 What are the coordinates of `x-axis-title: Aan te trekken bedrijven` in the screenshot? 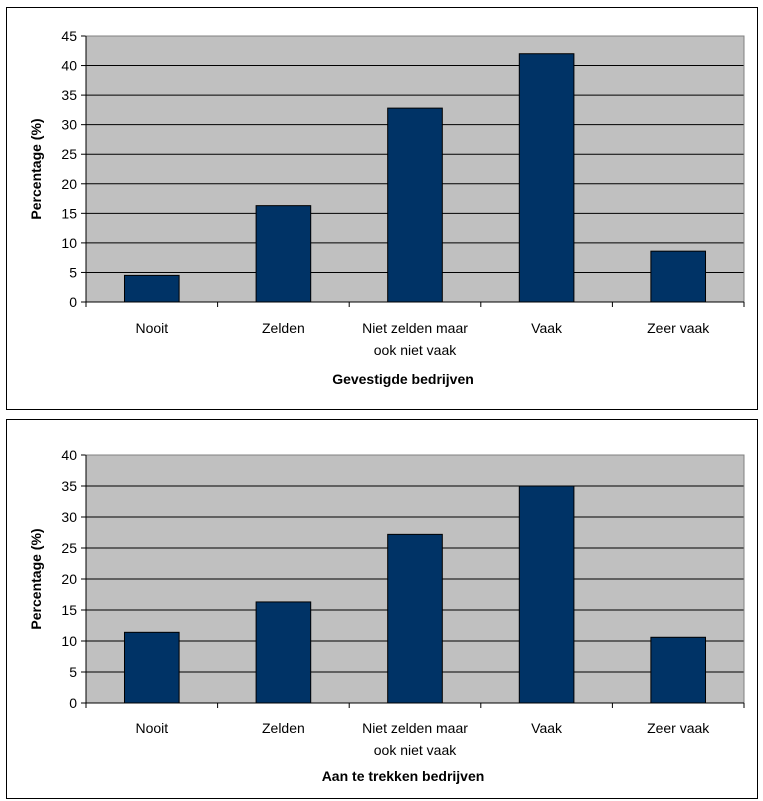 It's located at (403, 776).